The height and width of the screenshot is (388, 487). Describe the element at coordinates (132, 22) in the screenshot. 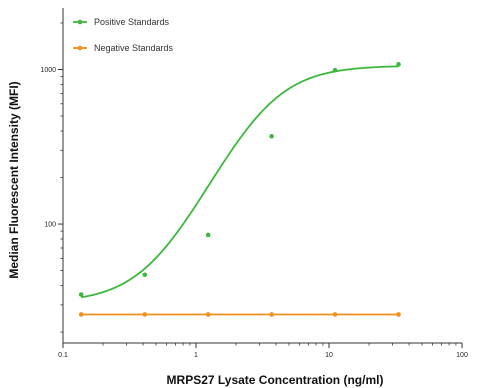

I see `legend-label: Positive Standards` at that location.